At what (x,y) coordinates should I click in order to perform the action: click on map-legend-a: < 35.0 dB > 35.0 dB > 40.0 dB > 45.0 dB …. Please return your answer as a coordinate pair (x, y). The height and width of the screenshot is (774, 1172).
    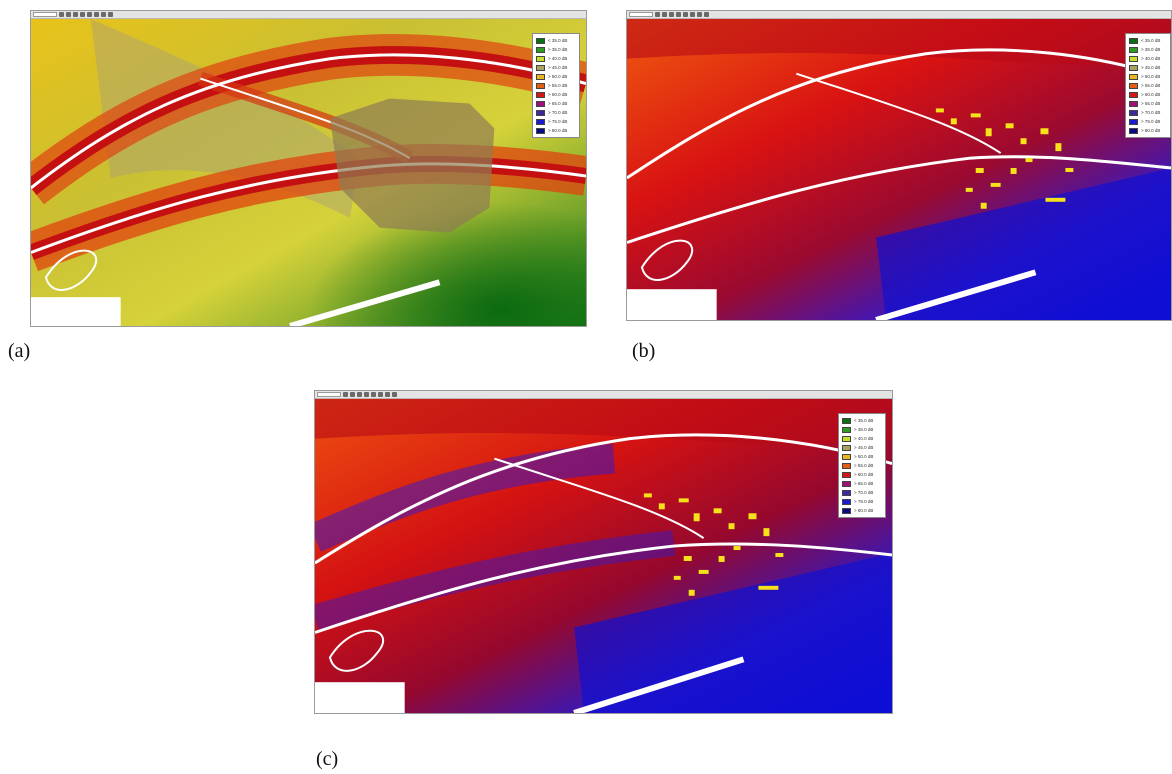
    Looking at the image, I should click on (556, 85).